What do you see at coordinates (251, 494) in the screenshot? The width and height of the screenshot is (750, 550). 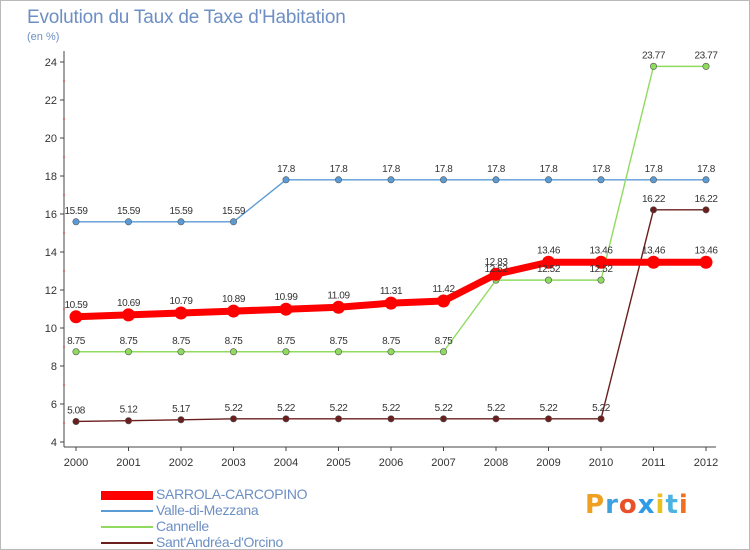 I see `legend-item-sarrola: SARROLA-CARCOPINO` at bounding box center [251, 494].